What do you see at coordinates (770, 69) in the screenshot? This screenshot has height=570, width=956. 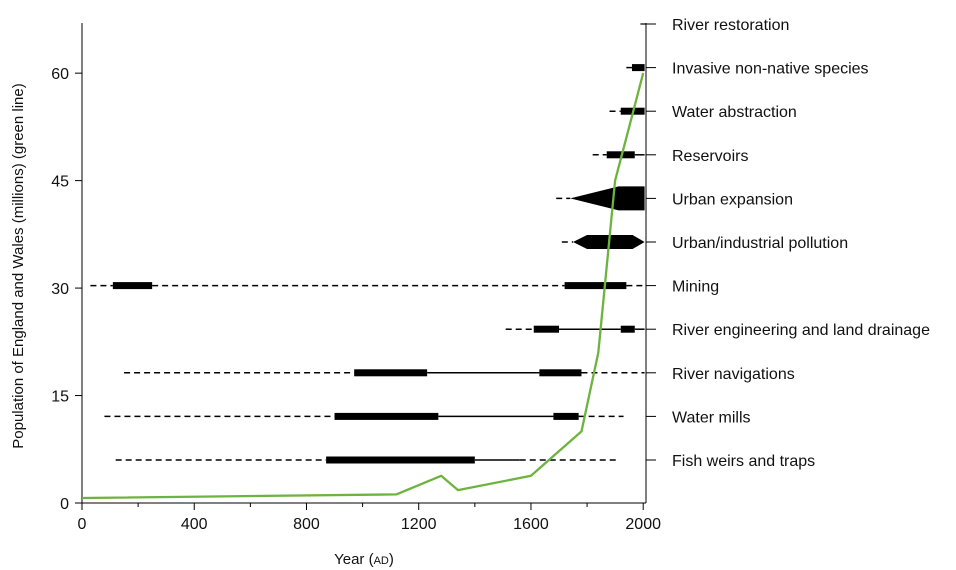 I see `pressure-label: Invasive non-native species` at bounding box center [770, 69].